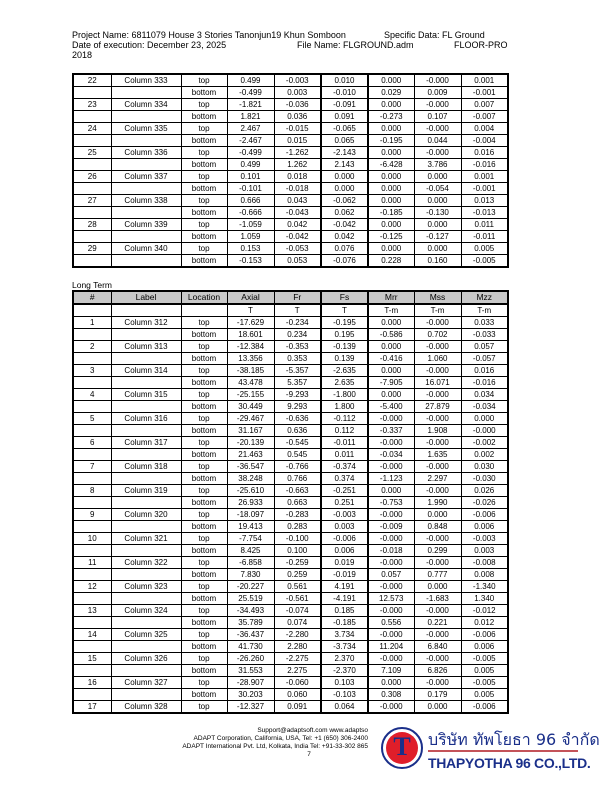 The width and height of the screenshot is (612, 792). I want to click on cell: Column 322, so click(146, 562).